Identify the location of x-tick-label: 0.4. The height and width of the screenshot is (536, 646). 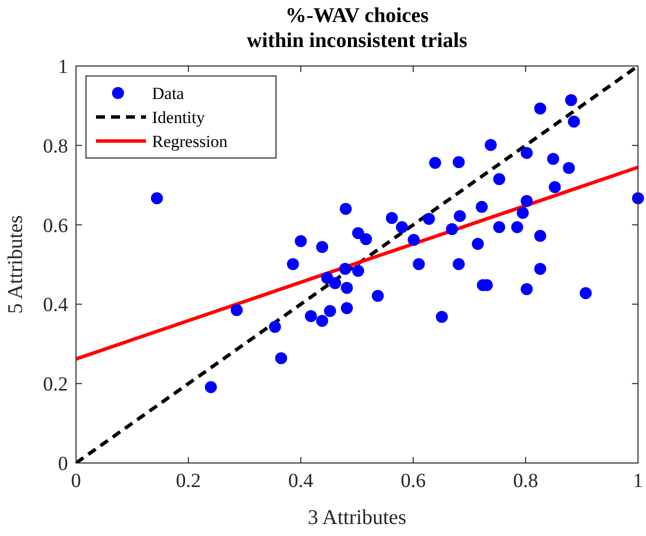
(301, 481).